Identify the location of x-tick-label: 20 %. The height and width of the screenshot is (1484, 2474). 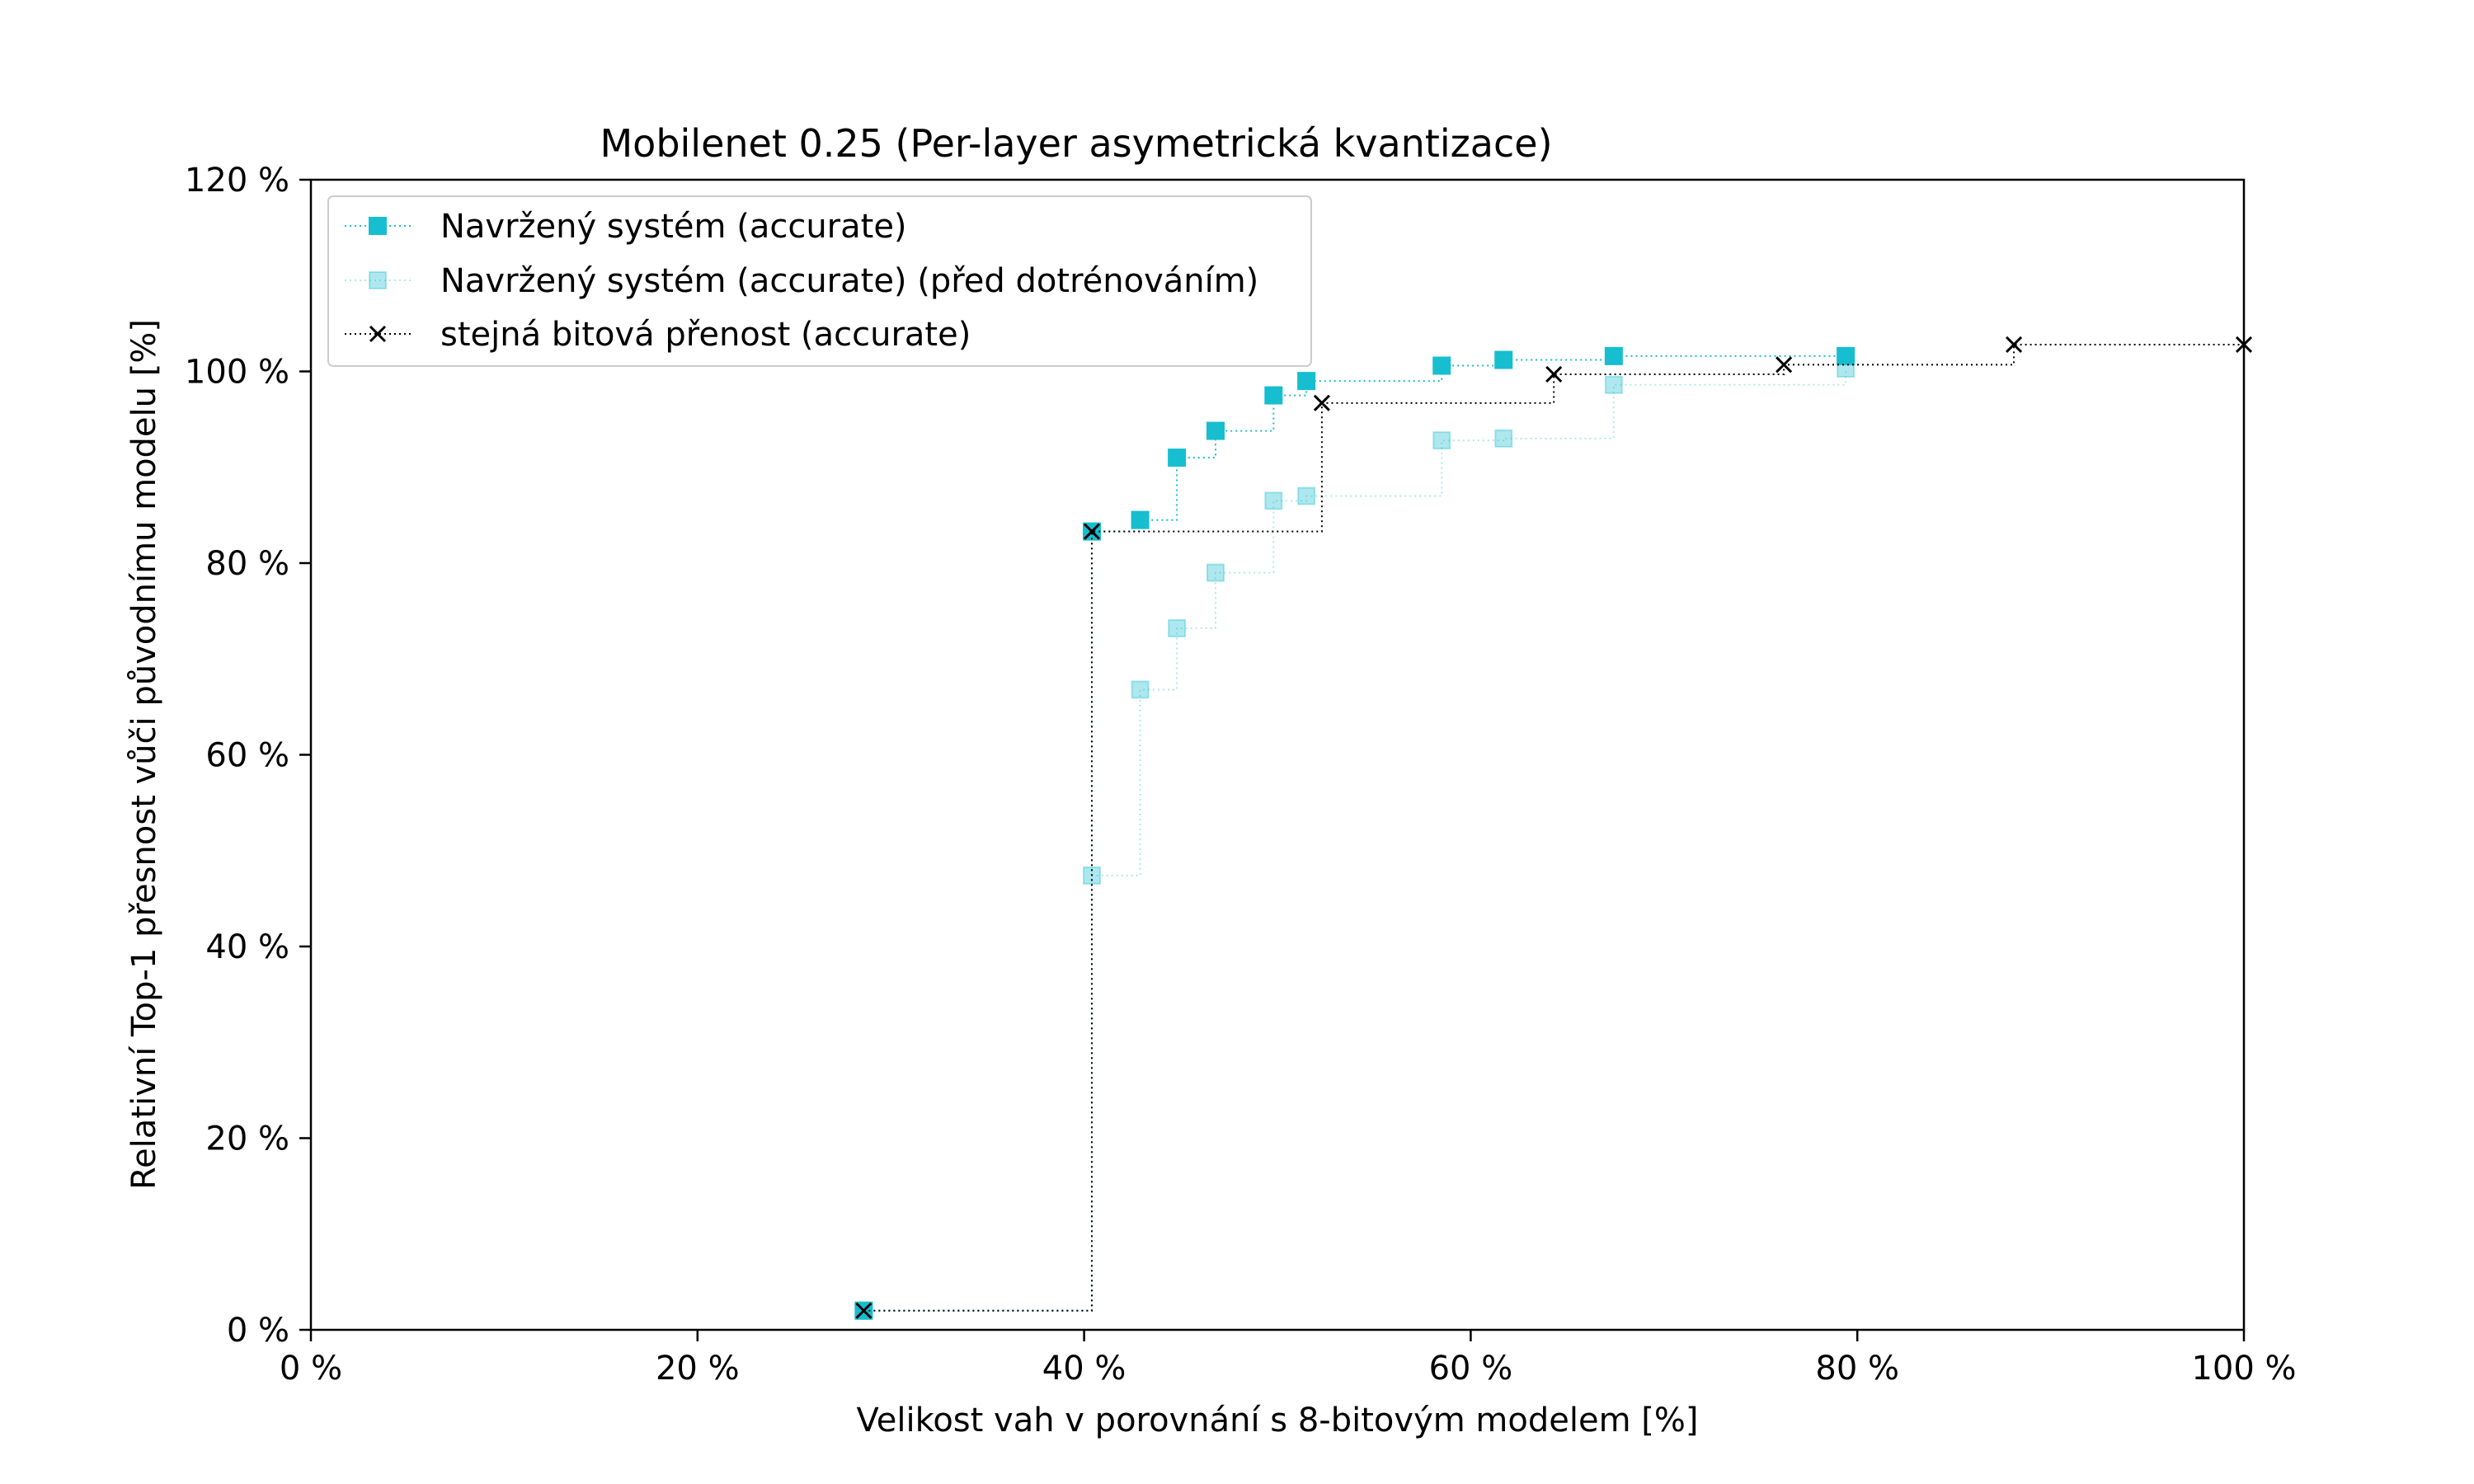
(698, 1369).